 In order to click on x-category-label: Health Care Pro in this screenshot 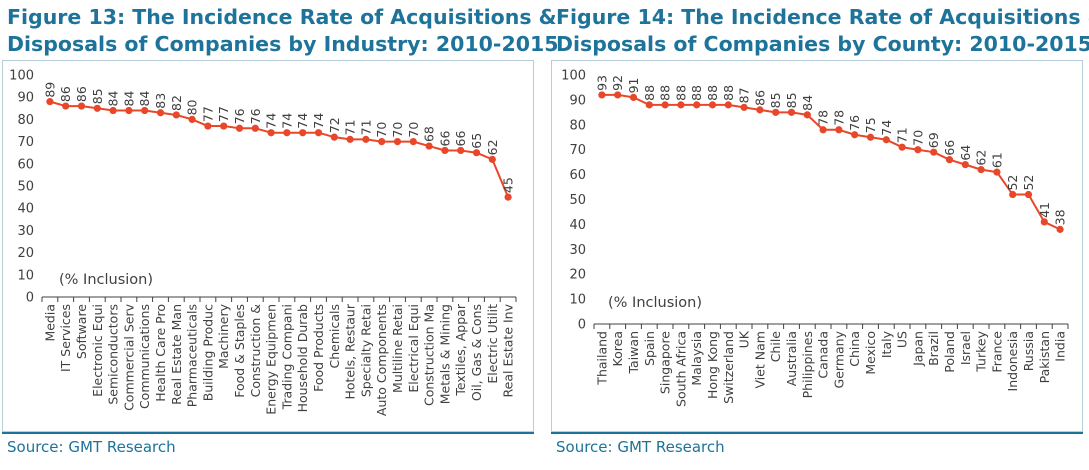, I will do `click(160, 353)`.